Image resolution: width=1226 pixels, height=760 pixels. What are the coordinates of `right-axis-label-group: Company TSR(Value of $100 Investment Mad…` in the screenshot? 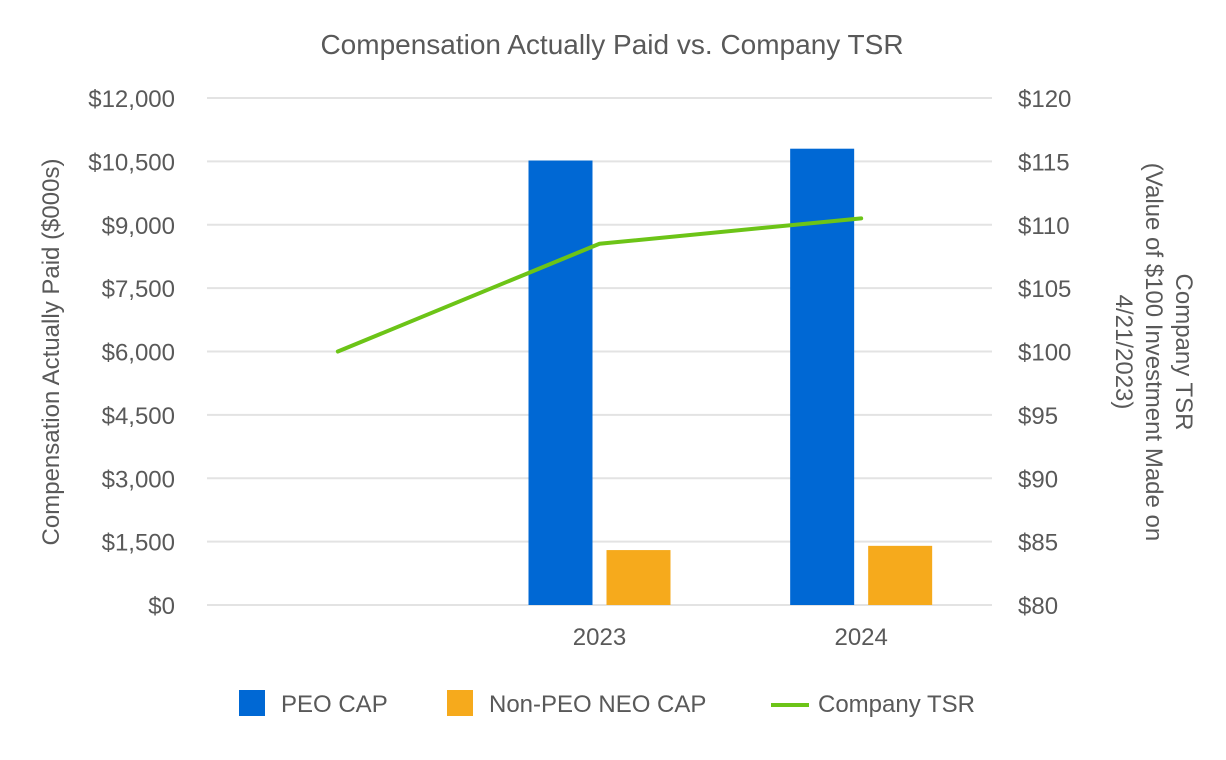 It's located at (1153, 352).